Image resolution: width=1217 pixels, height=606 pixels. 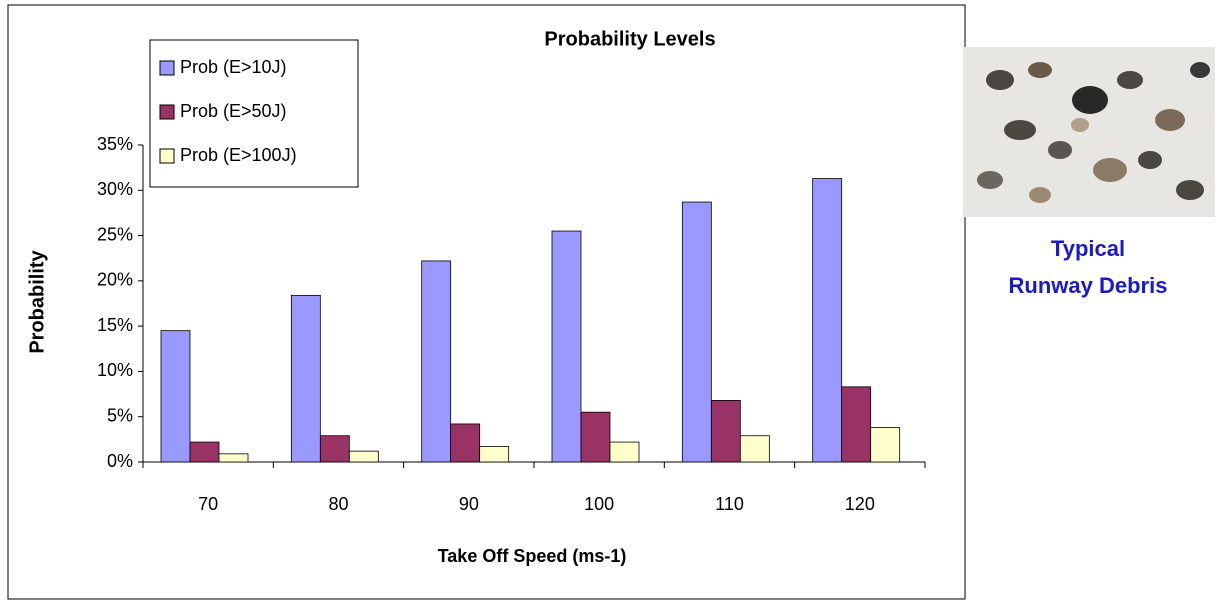 What do you see at coordinates (115, 280) in the screenshot?
I see `y-tick-label: 20%` at bounding box center [115, 280].